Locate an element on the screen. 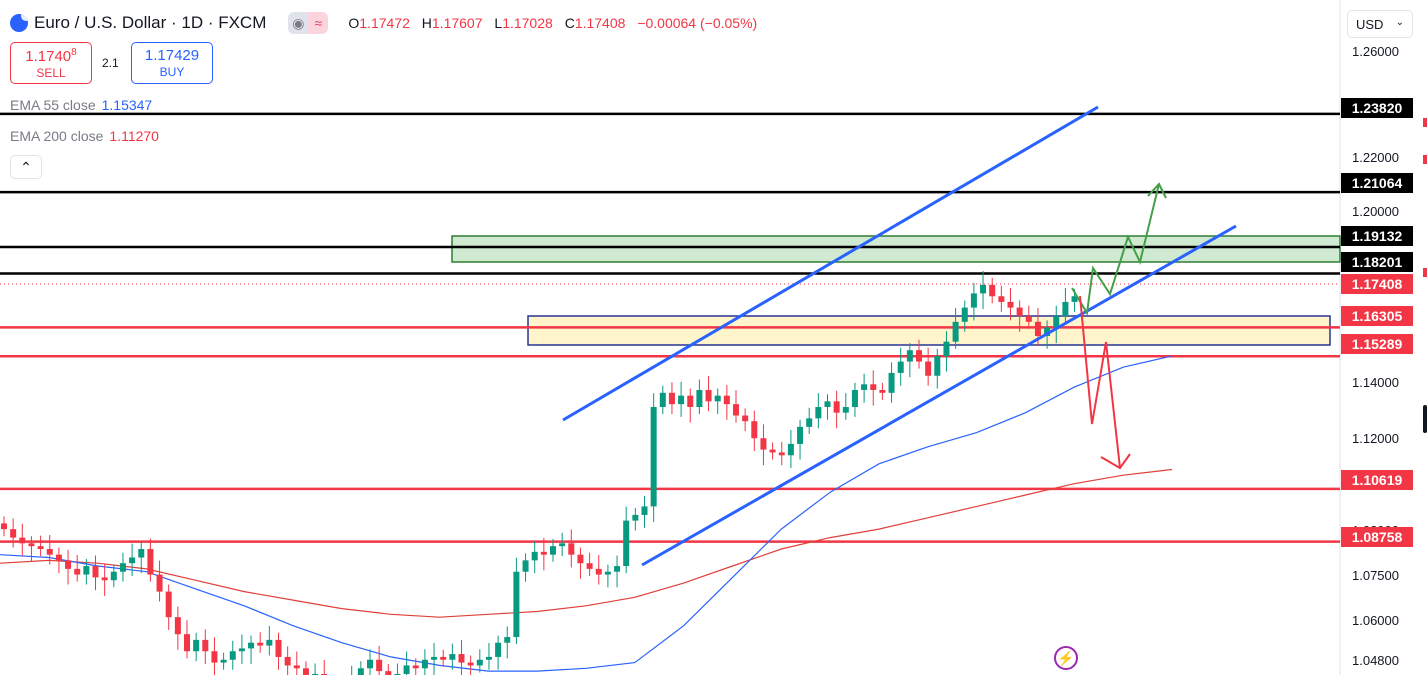 The width and height of the screenshot is (1427, 675). resistance-zone is located at coordinates (896, 249).